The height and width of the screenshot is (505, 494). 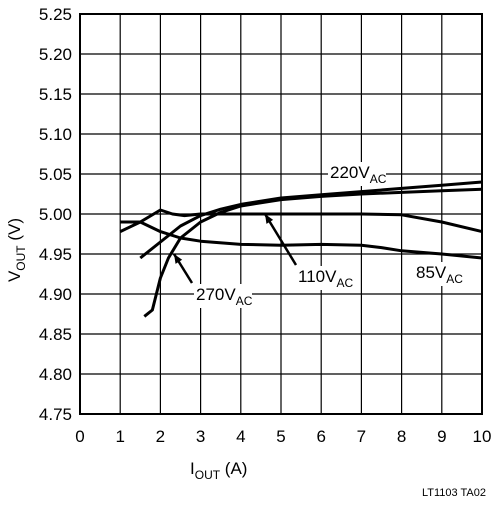 What do you see at coordinates (55, 254) in the screenshot?
I see `y-tick-label: 4.95` at bounding box center [55, 254].